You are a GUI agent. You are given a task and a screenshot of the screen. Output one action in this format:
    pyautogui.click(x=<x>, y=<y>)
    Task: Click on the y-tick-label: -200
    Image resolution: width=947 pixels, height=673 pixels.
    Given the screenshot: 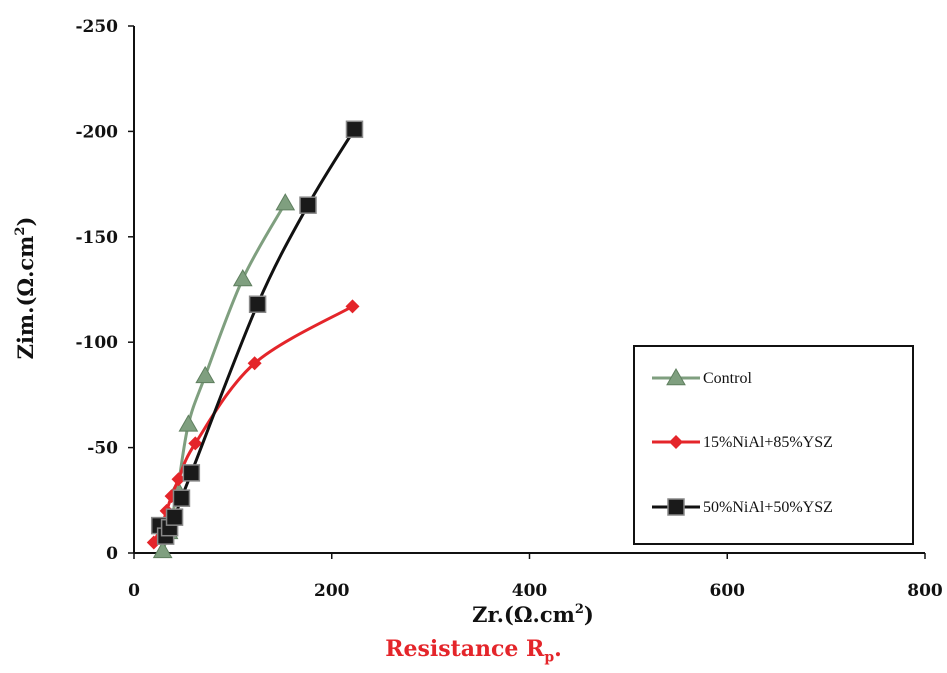 What is the action you would take?
    pyautogui.click(x=96, y=132)
    